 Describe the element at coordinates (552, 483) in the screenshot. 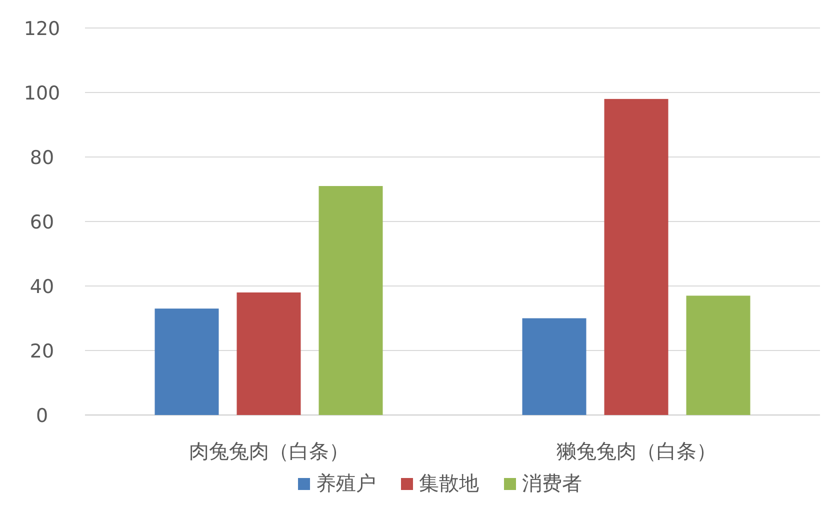

I see `legend-label: 消费者` at that location.